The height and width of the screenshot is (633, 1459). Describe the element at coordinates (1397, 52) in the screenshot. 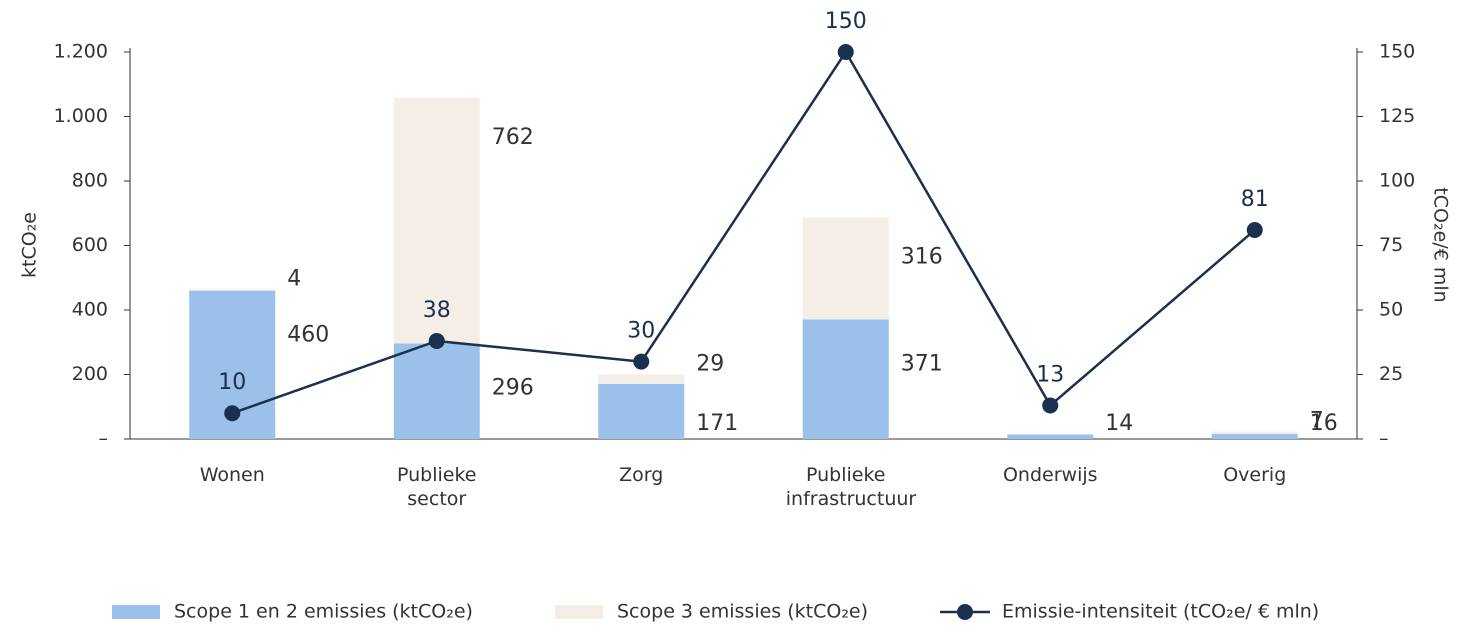

I see `y2-tick-label: 150` at that location.